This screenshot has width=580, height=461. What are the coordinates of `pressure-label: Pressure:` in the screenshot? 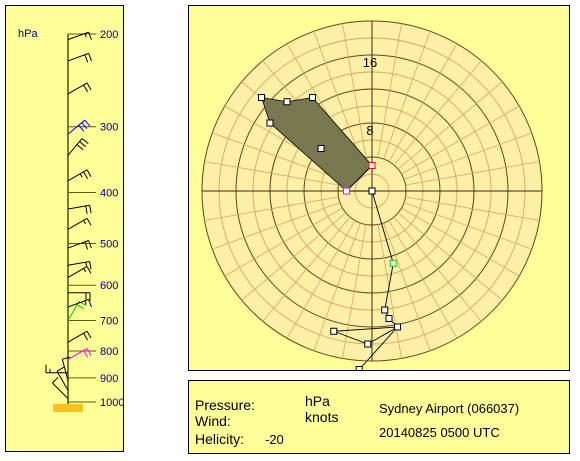 It's located at (225, 405).